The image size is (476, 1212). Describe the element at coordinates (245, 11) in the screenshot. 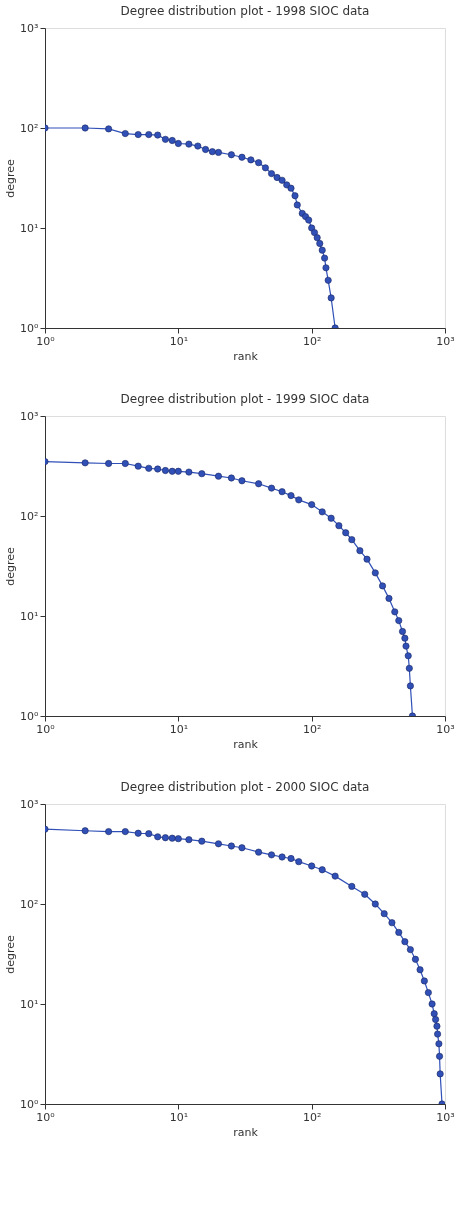

I see `chart-title: Degree distribution plot - 1998 SIOC data` at that location.